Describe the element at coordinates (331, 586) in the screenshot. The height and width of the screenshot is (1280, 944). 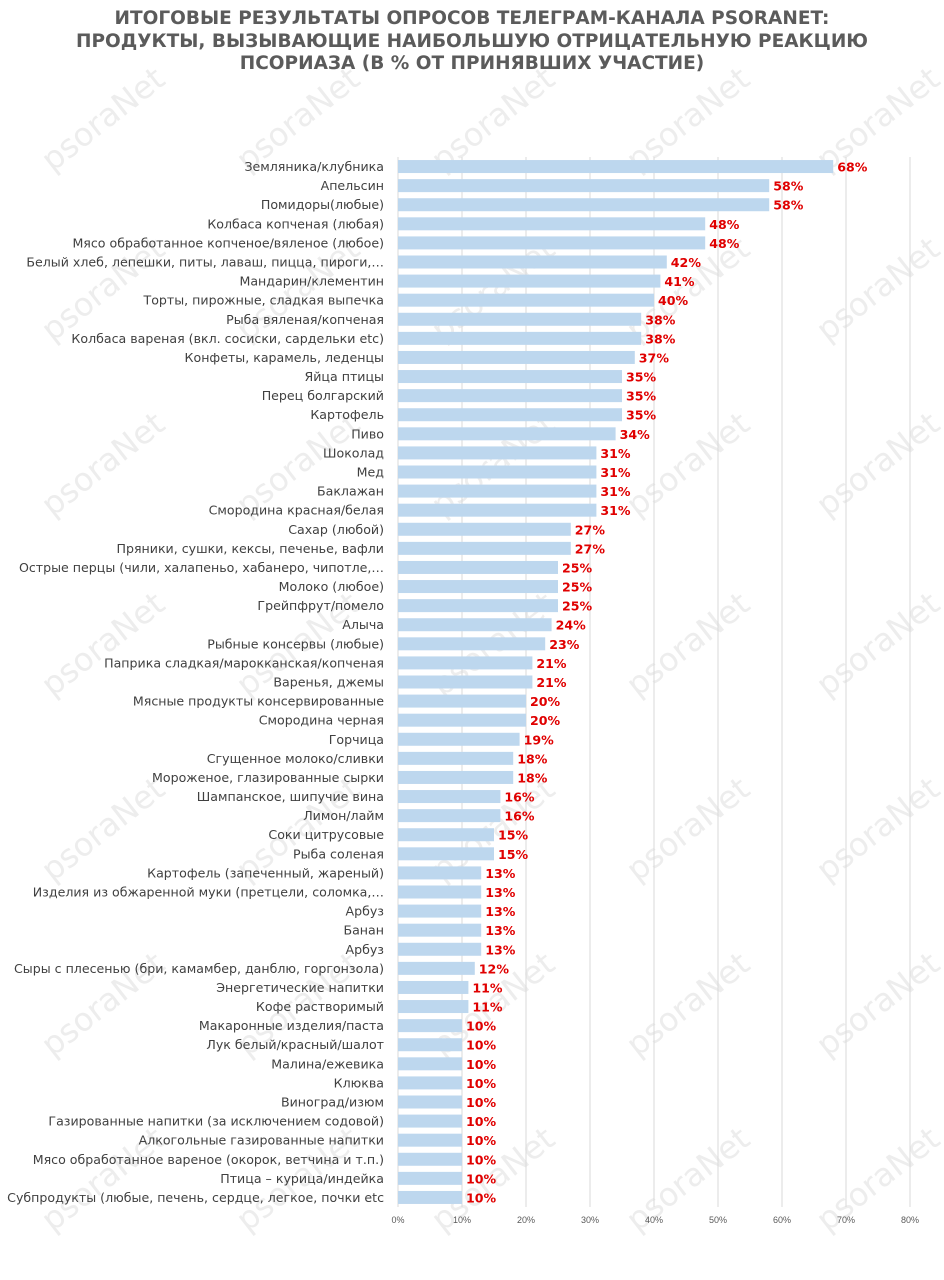
I see `category-label: Молоко (любое)` at that location.